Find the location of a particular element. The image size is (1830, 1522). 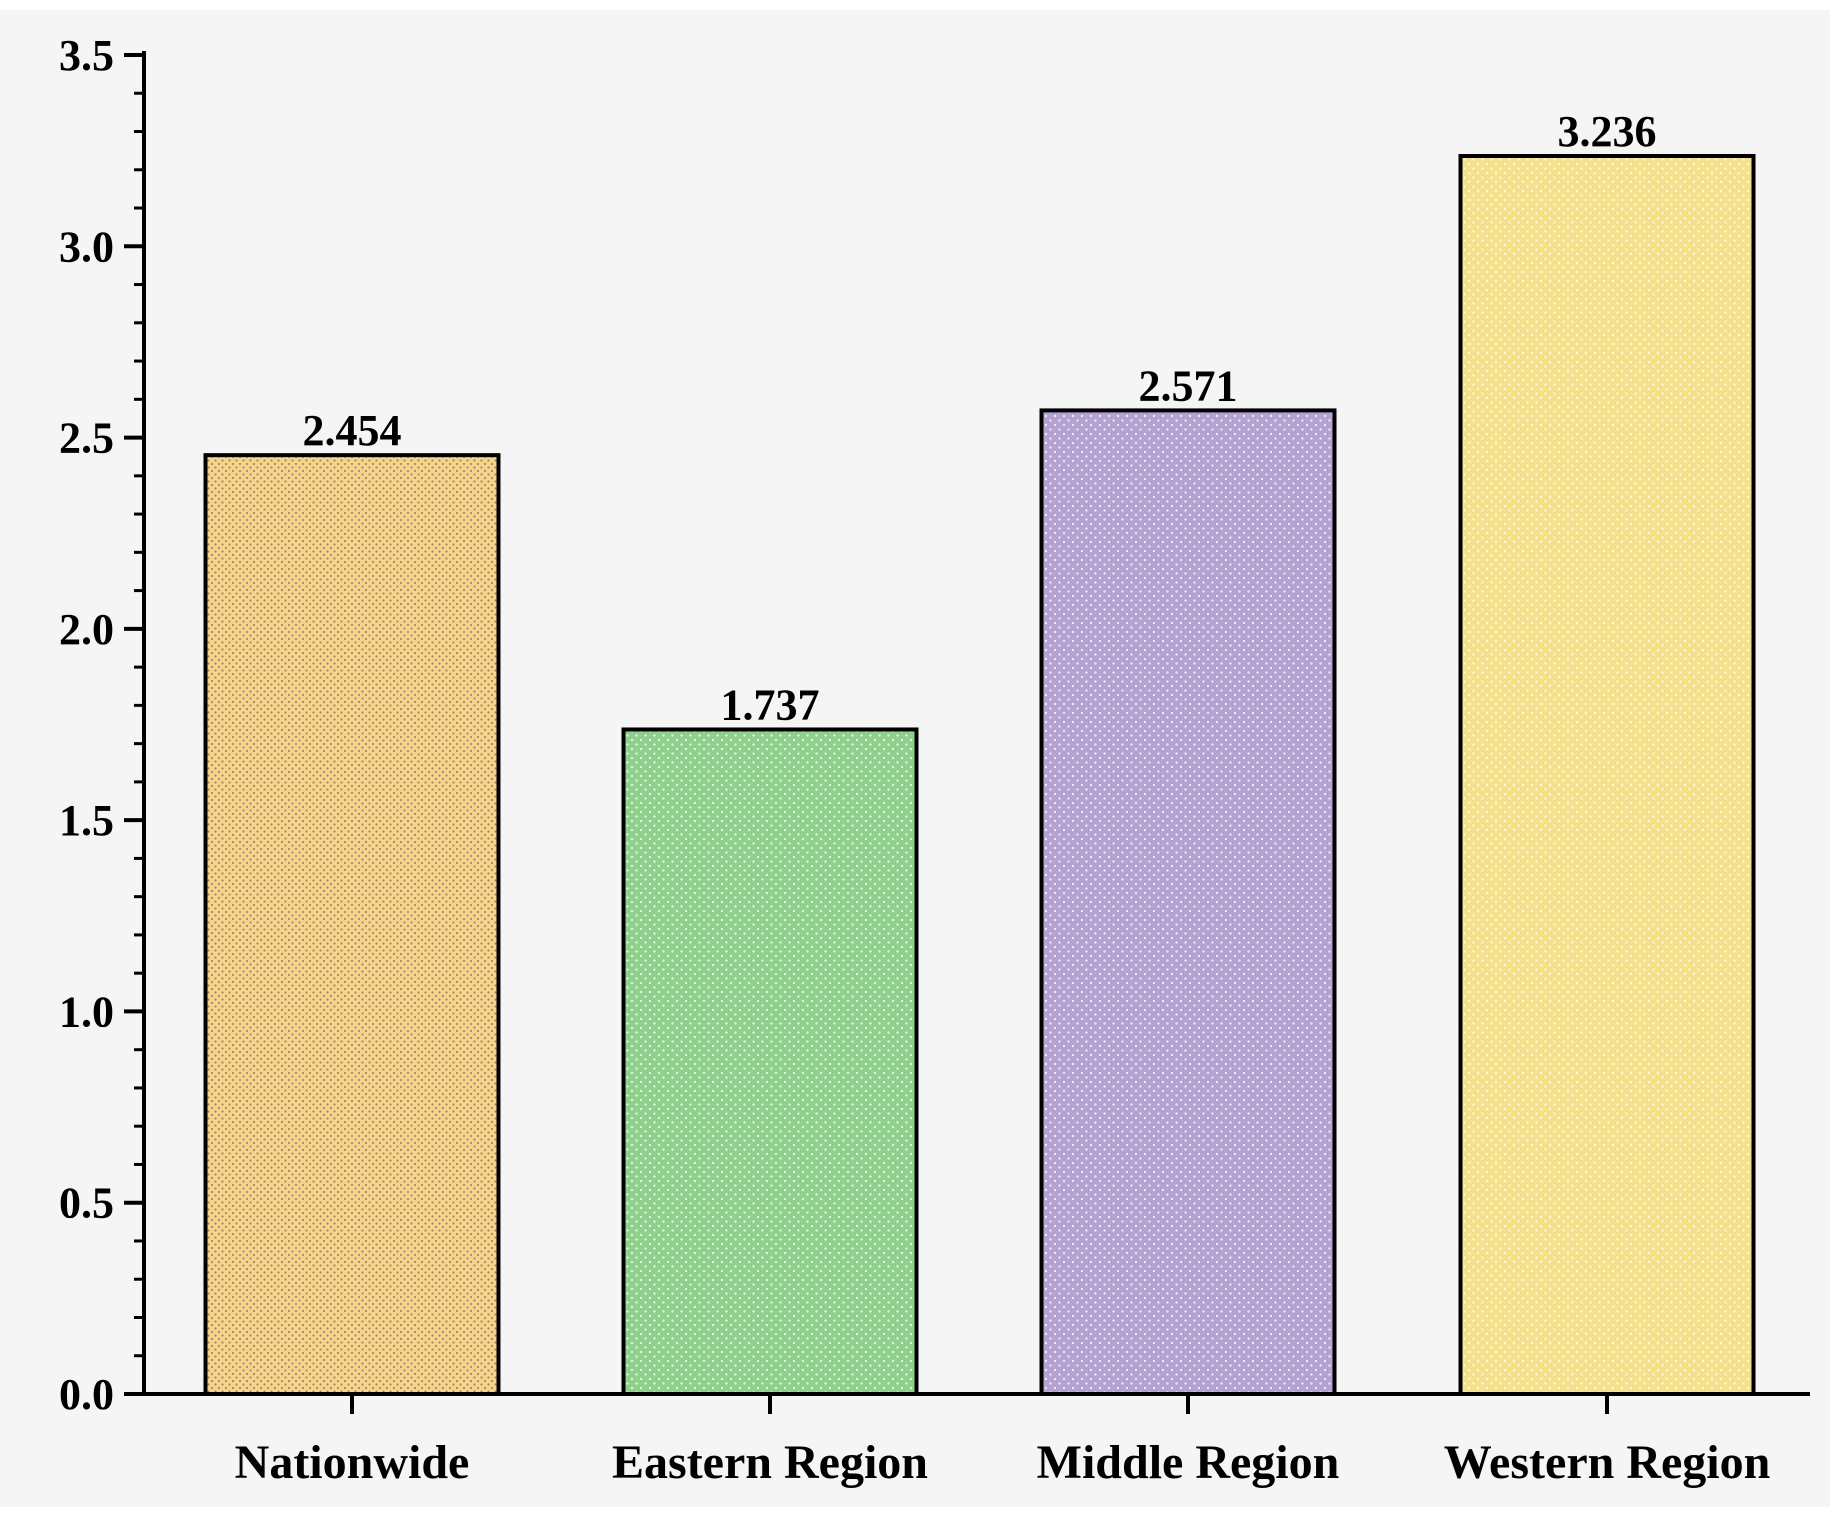

y-tick-label: 0.5 is located at coordinates (86, 1203).